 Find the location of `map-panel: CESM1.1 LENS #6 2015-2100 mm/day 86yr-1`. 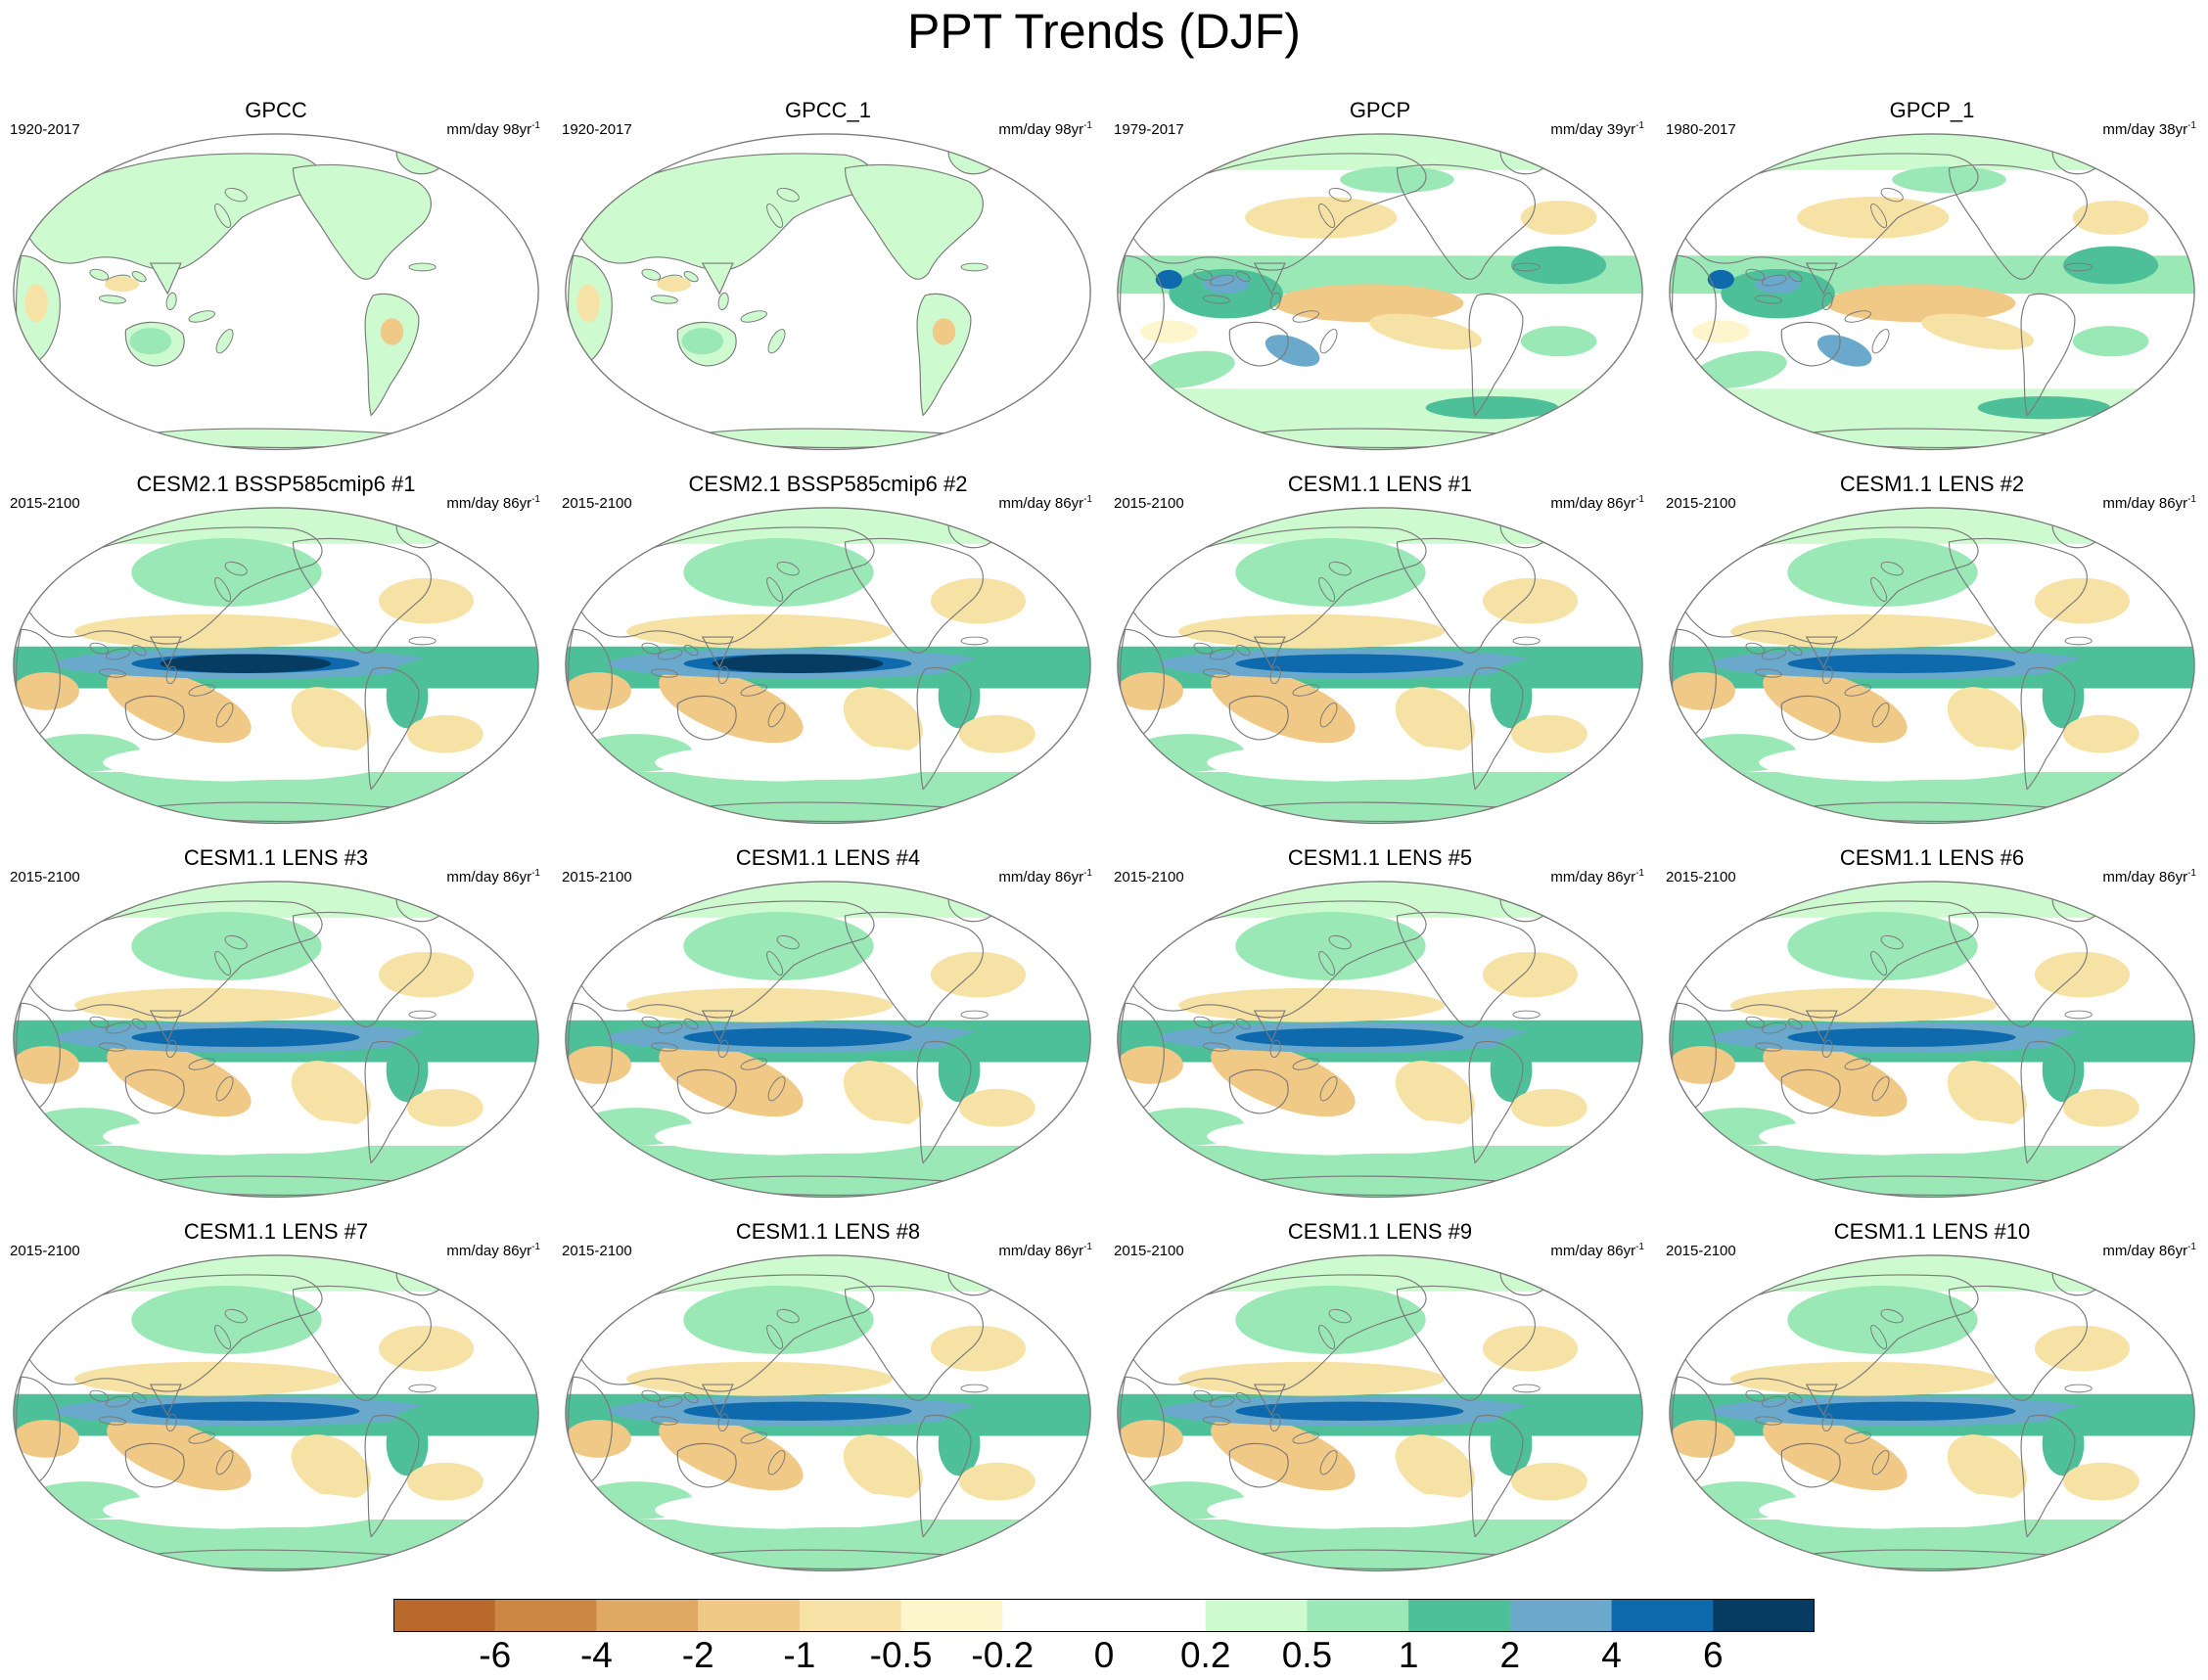

map-panel: CESM1.1 LENS #6 2015-2100 mm/day 86yr-1 is located at coordinates (1932, 1027).